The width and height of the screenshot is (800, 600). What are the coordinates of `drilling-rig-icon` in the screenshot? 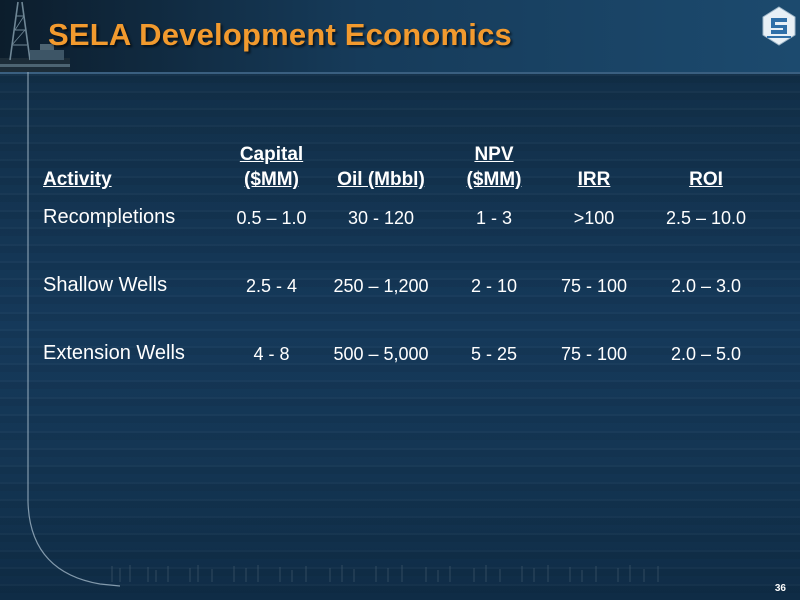 It's located at (35, 36).